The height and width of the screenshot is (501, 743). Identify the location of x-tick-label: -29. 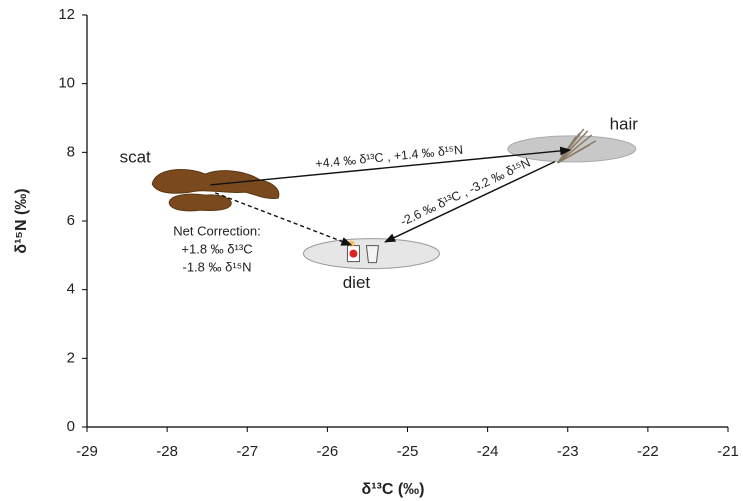
(87, 451).